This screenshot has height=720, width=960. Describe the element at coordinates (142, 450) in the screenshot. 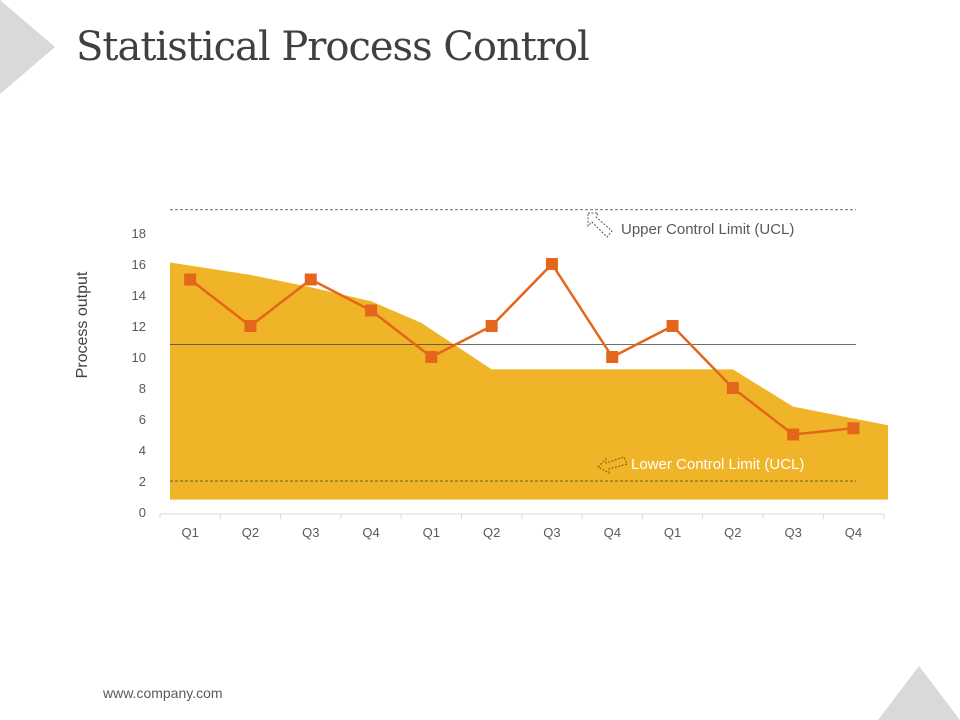

I see `y-tick-label: 4` at that location.